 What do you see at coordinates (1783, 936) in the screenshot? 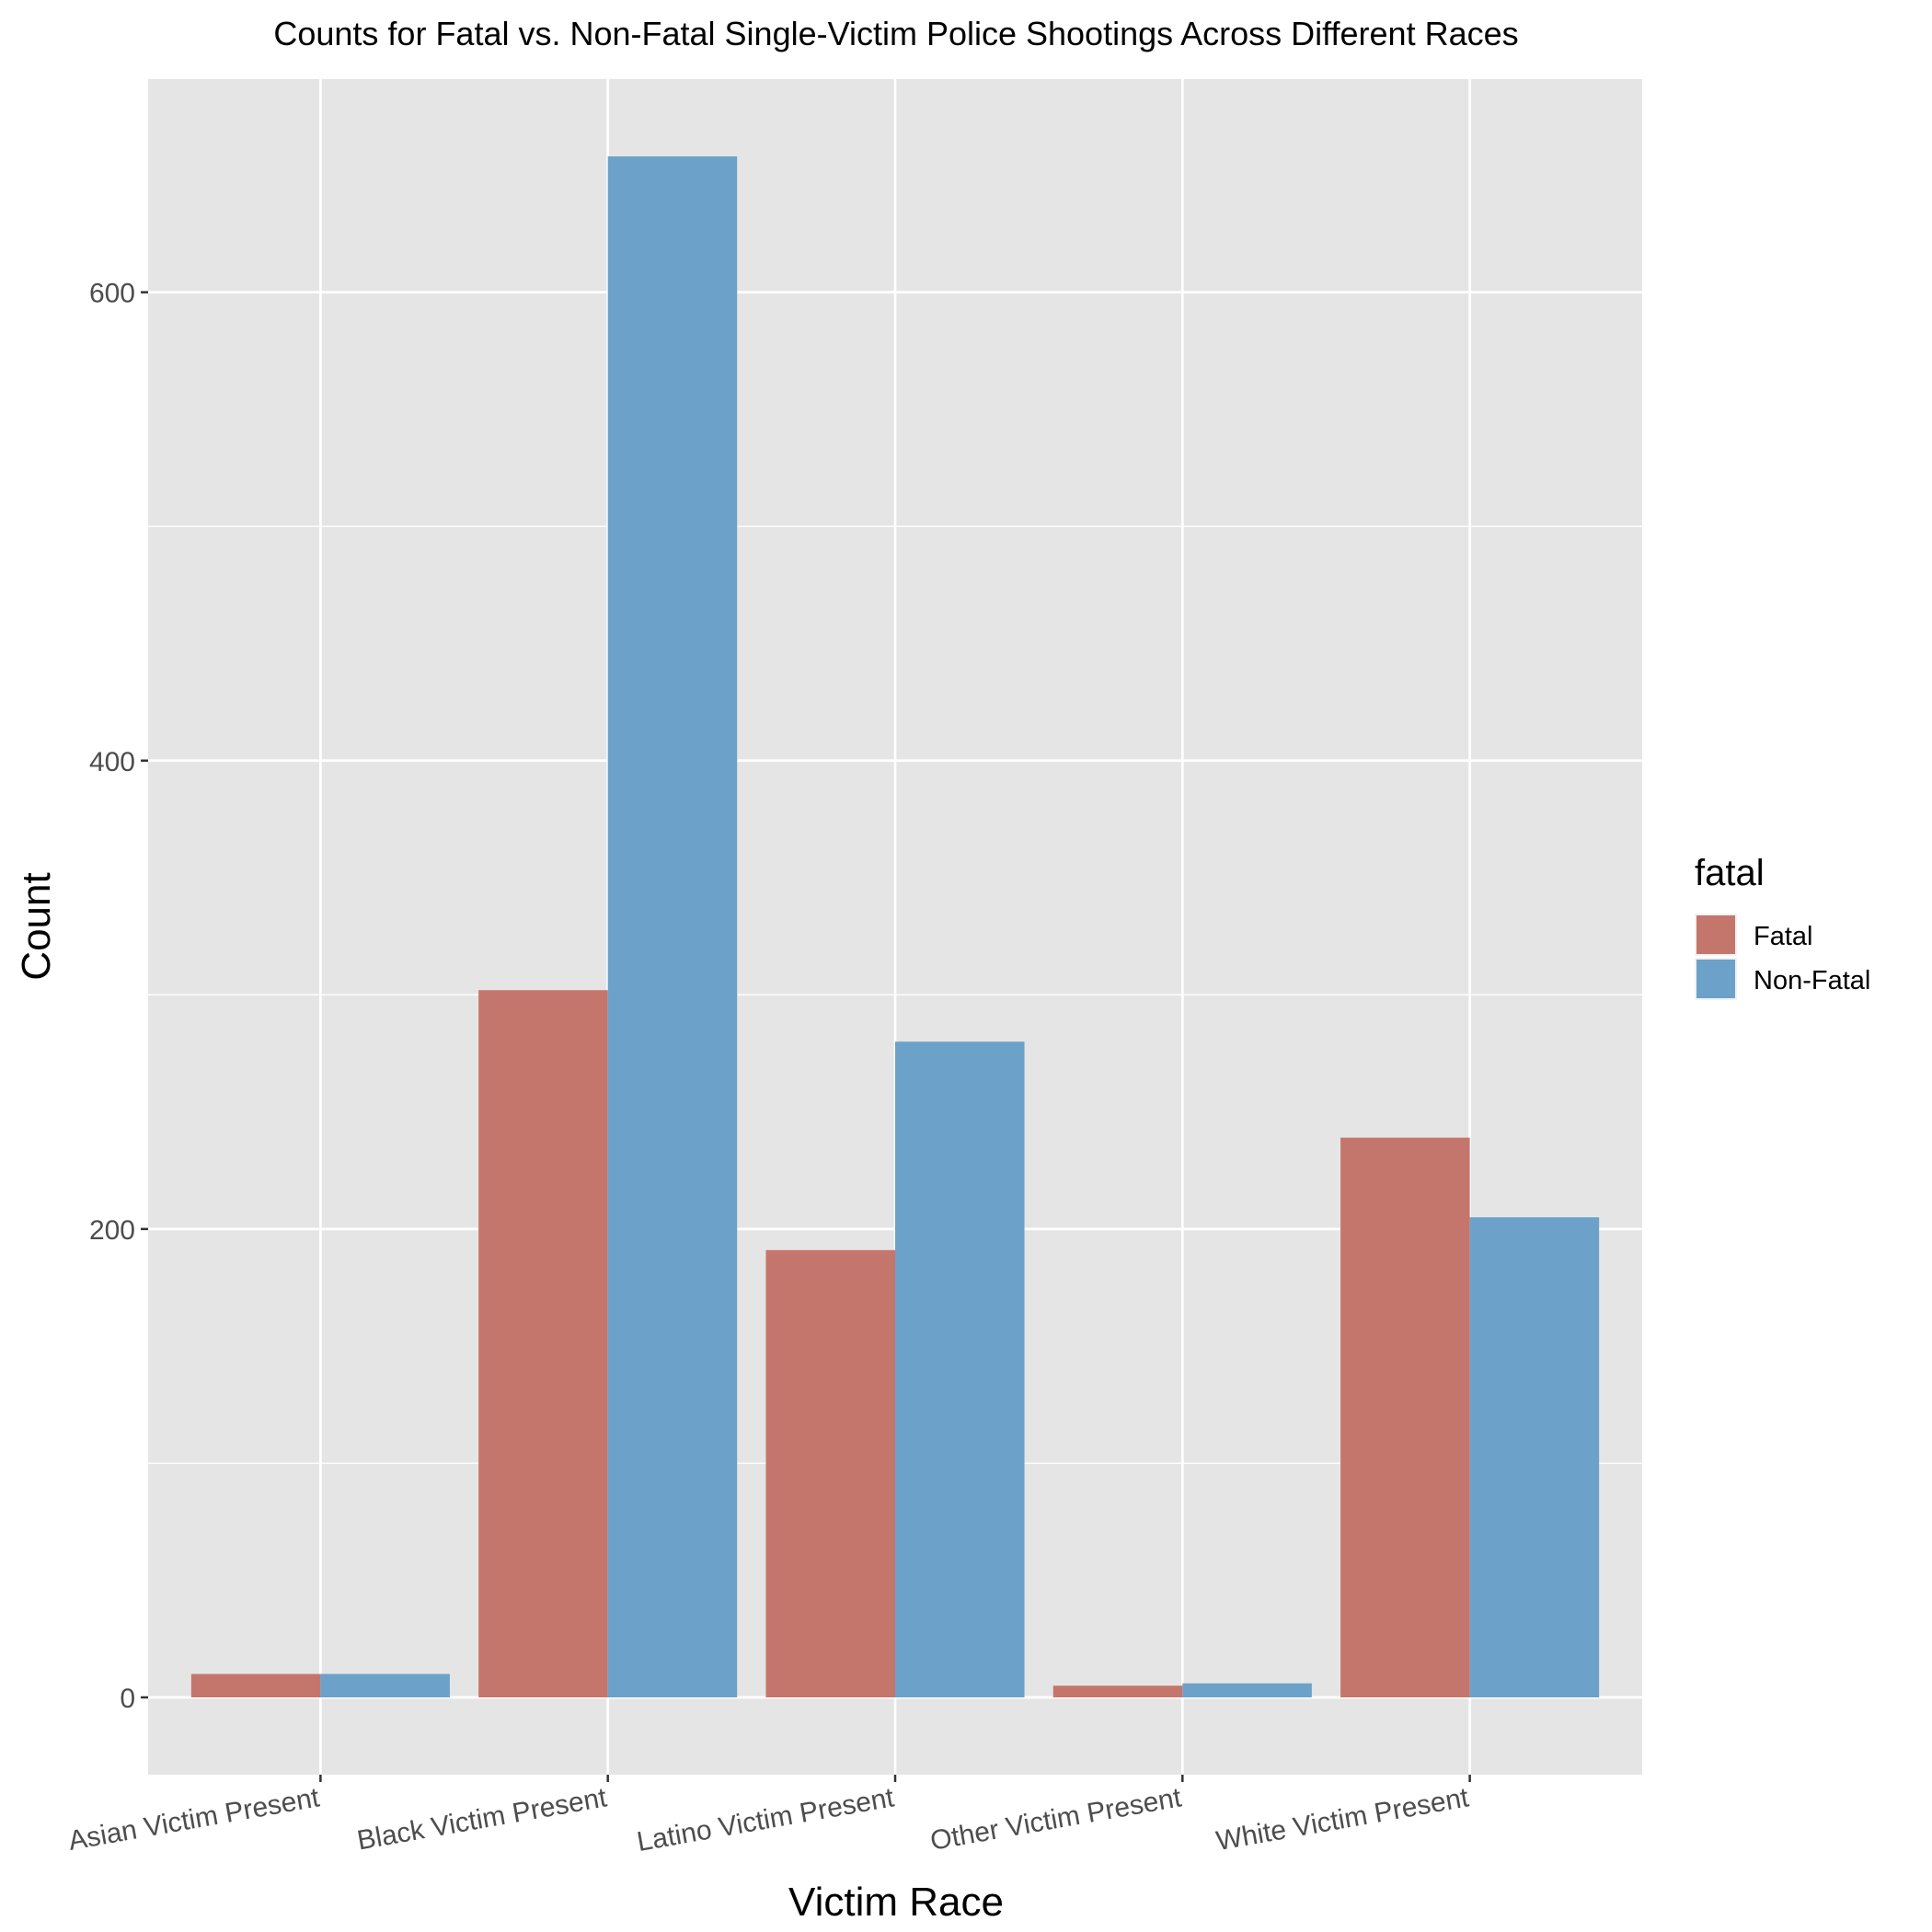
I see `legend-label: Fatal` at bounding box center [1783, 936].